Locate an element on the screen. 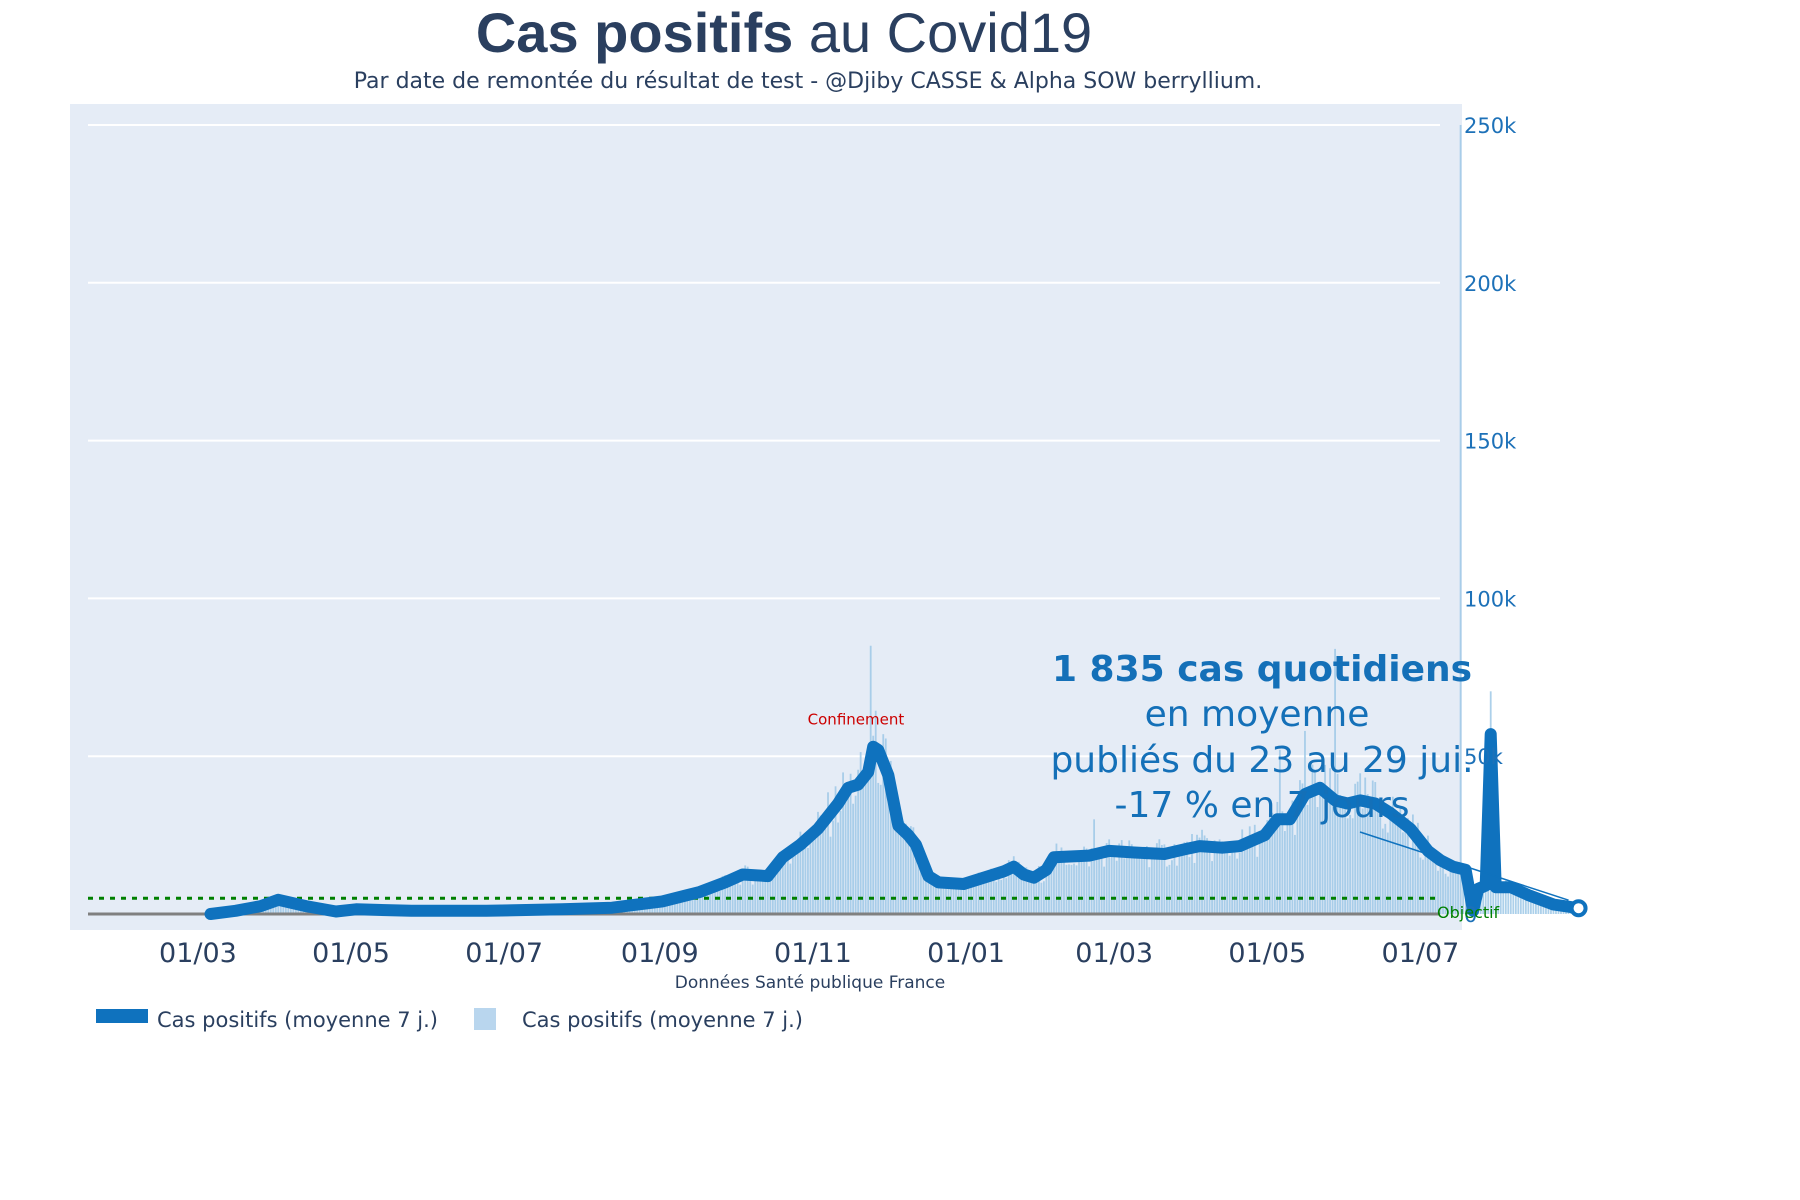  legend-item-bar: Cas positifs (moyenne 7 j.) is located at coordinates (638, 1020).